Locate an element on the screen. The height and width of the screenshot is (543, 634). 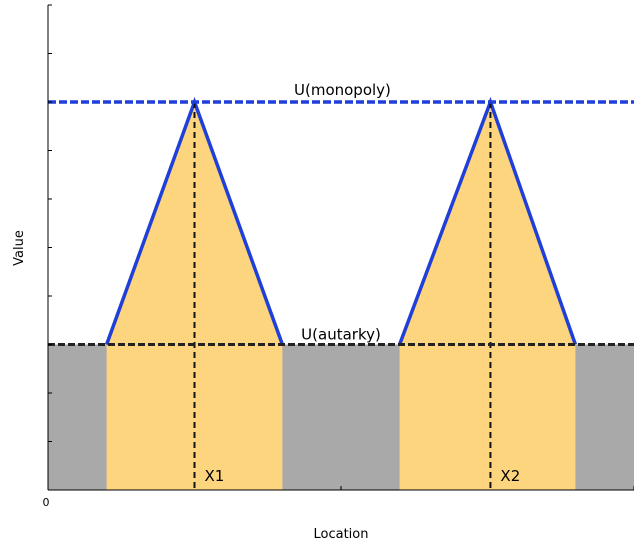
x-axis-label: Location is located at coordinates (341, 534).